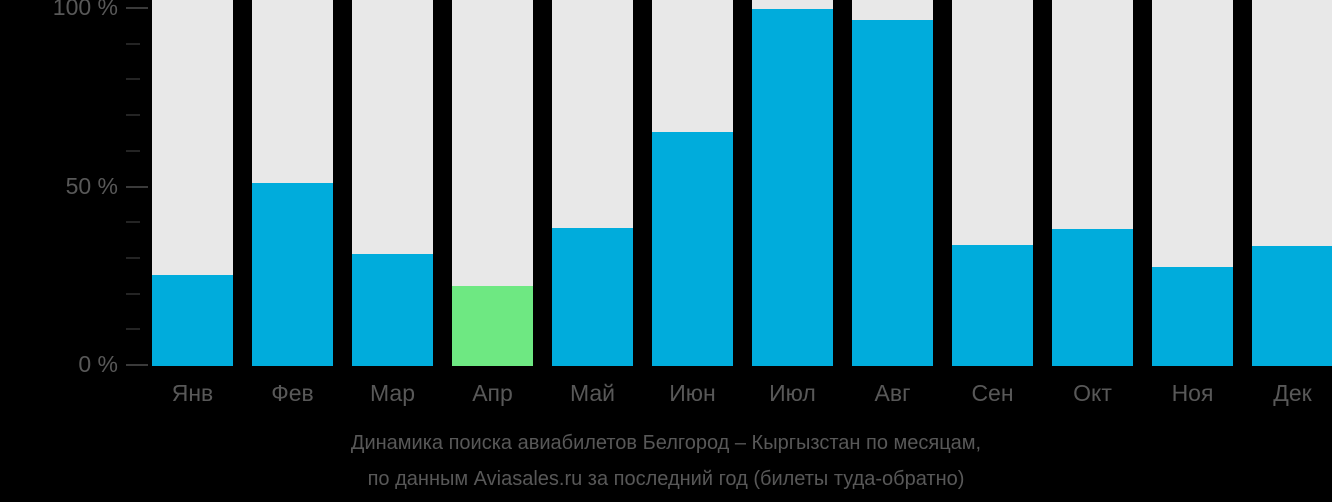 This screenshot has width=1332, height=502. Describe the element at coordinates (1192, 393) in the screenshot. I see `x-axis-label: Ноя` at that location.